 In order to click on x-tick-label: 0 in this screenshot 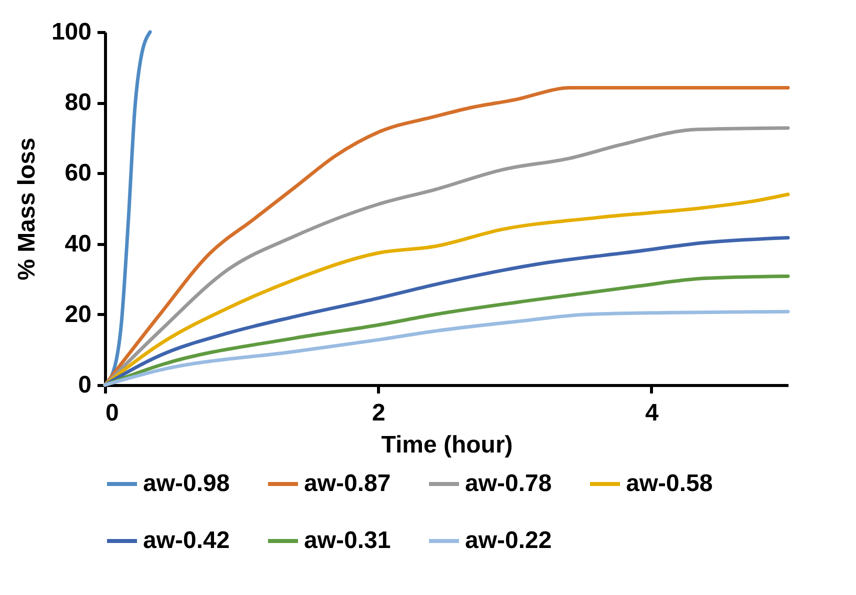, I will do `click(112, 413)`.